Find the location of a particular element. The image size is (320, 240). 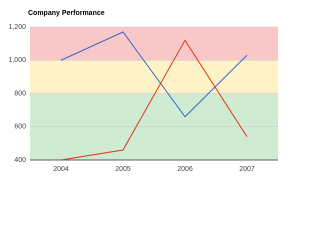

y-tick-label: 1,200 is located at coordinates (17, 27).